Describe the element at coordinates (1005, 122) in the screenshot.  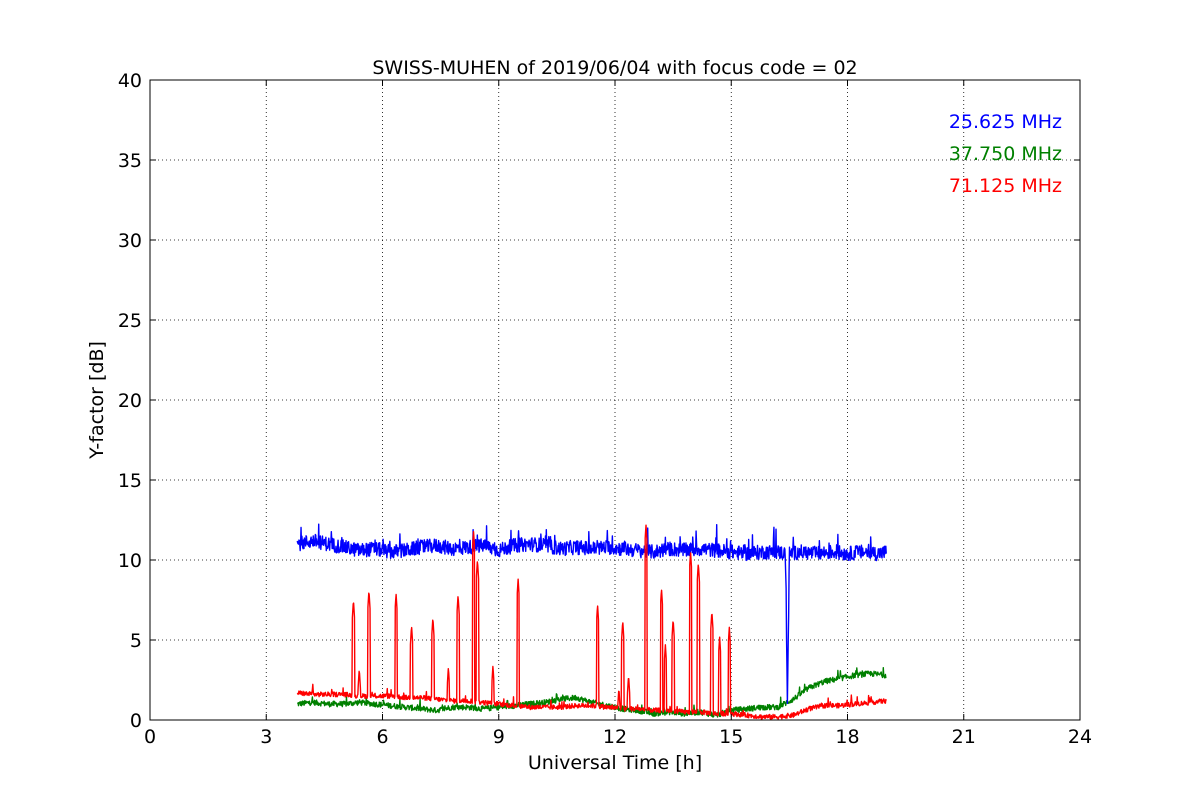
I see `legend-entry: 25.625 MHz` at that location.